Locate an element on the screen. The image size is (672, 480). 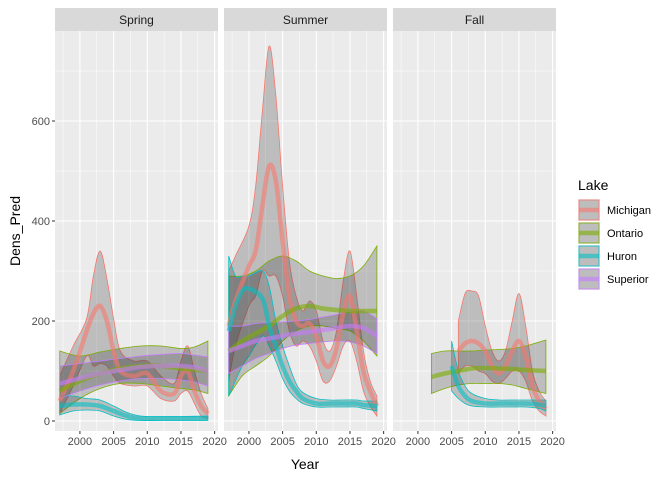
legend-label-huron: Huron is located at coordinates (622, 257).